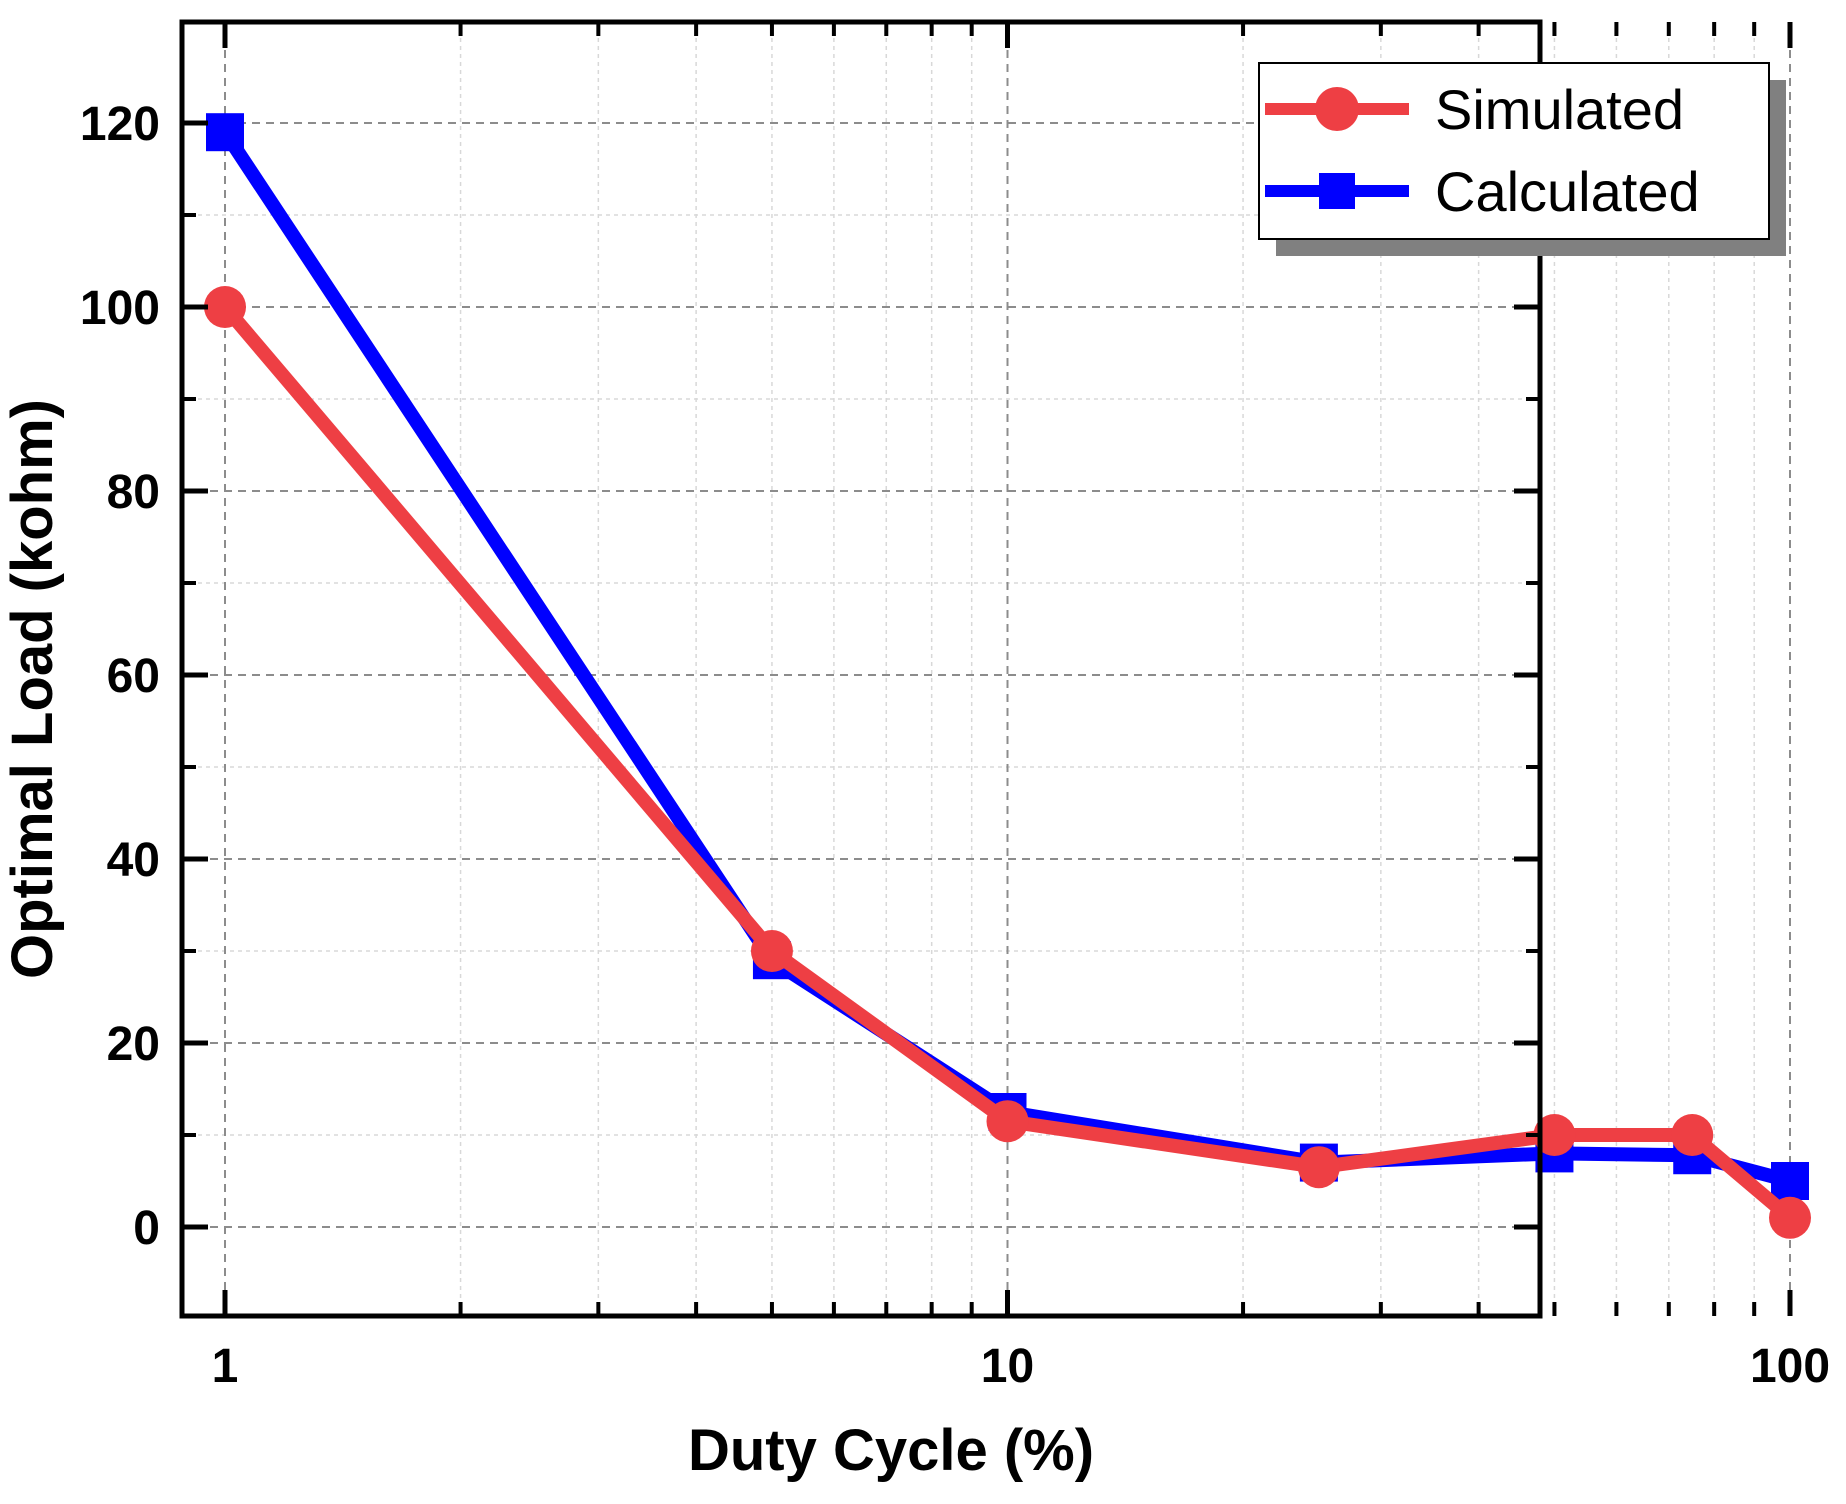  I want to click on y-tick-label: 20, so click(133, 1044).